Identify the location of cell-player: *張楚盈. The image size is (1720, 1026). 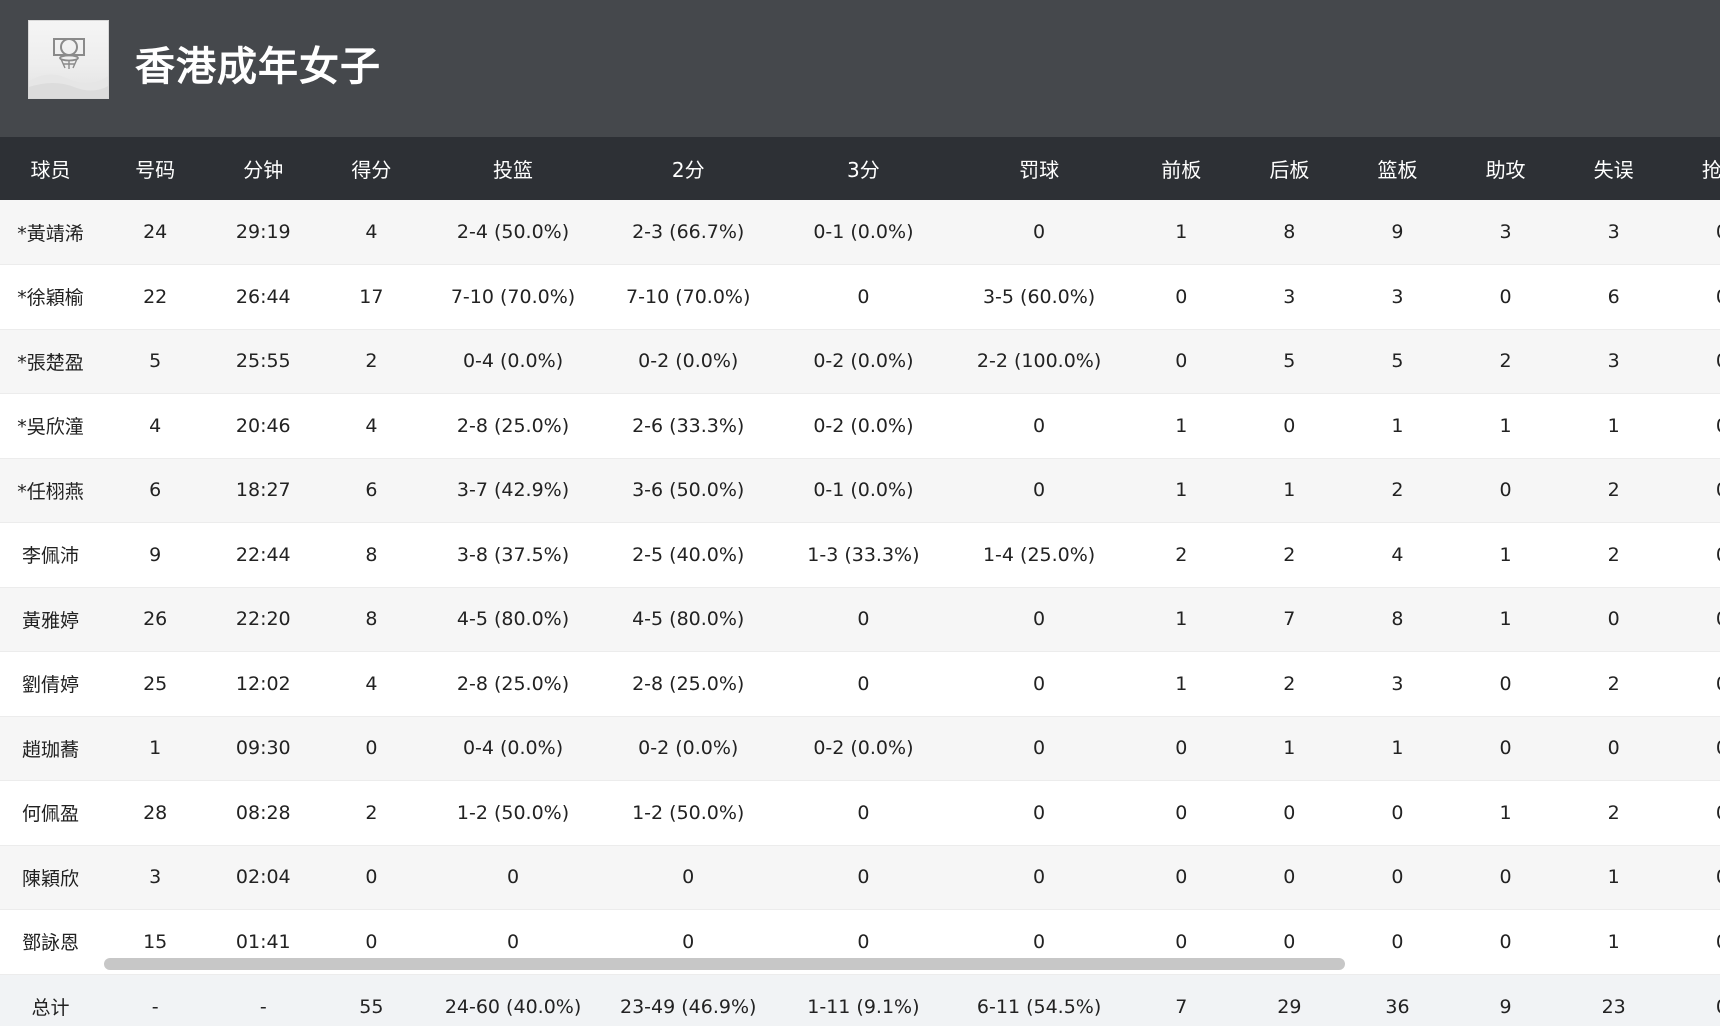
(51, 361).